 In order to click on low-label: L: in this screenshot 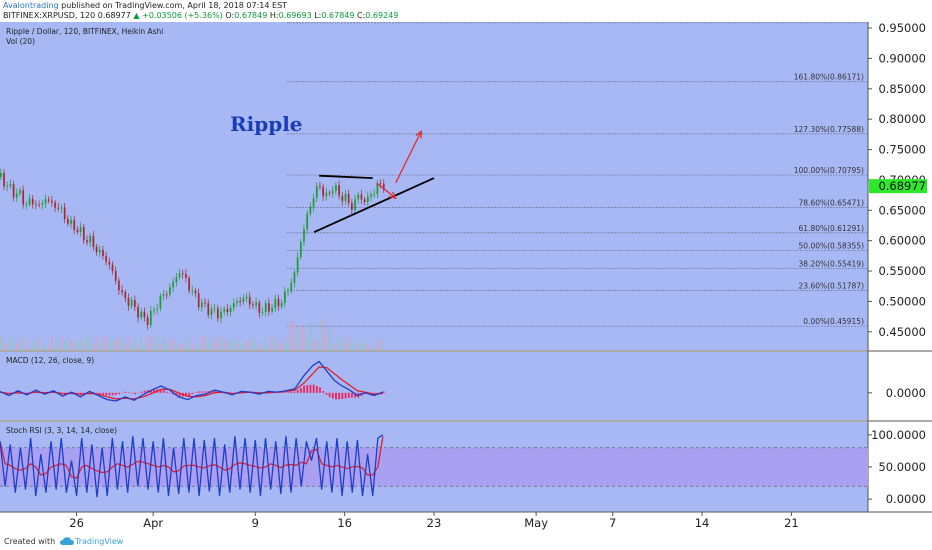, I will do `click(316, 15)`.